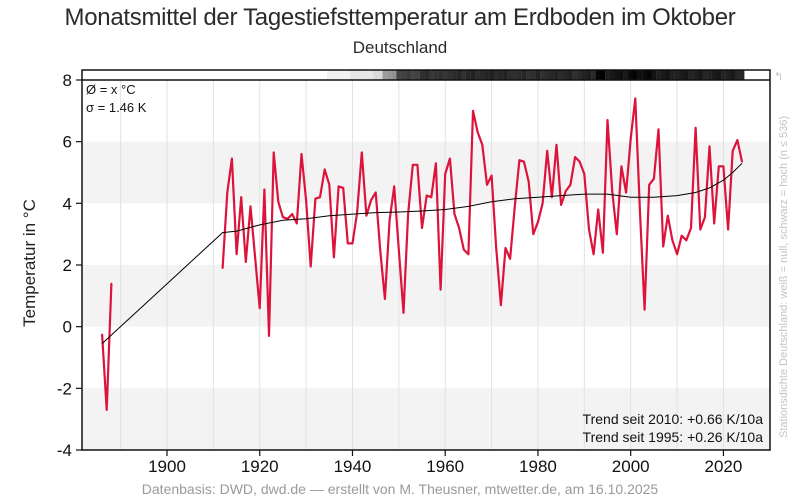 The width and height of the screenshot is (800, 500). Describe the element at coordinates (260, 466) in the screenshot. I see `x-tick-label: 1920` at that location.